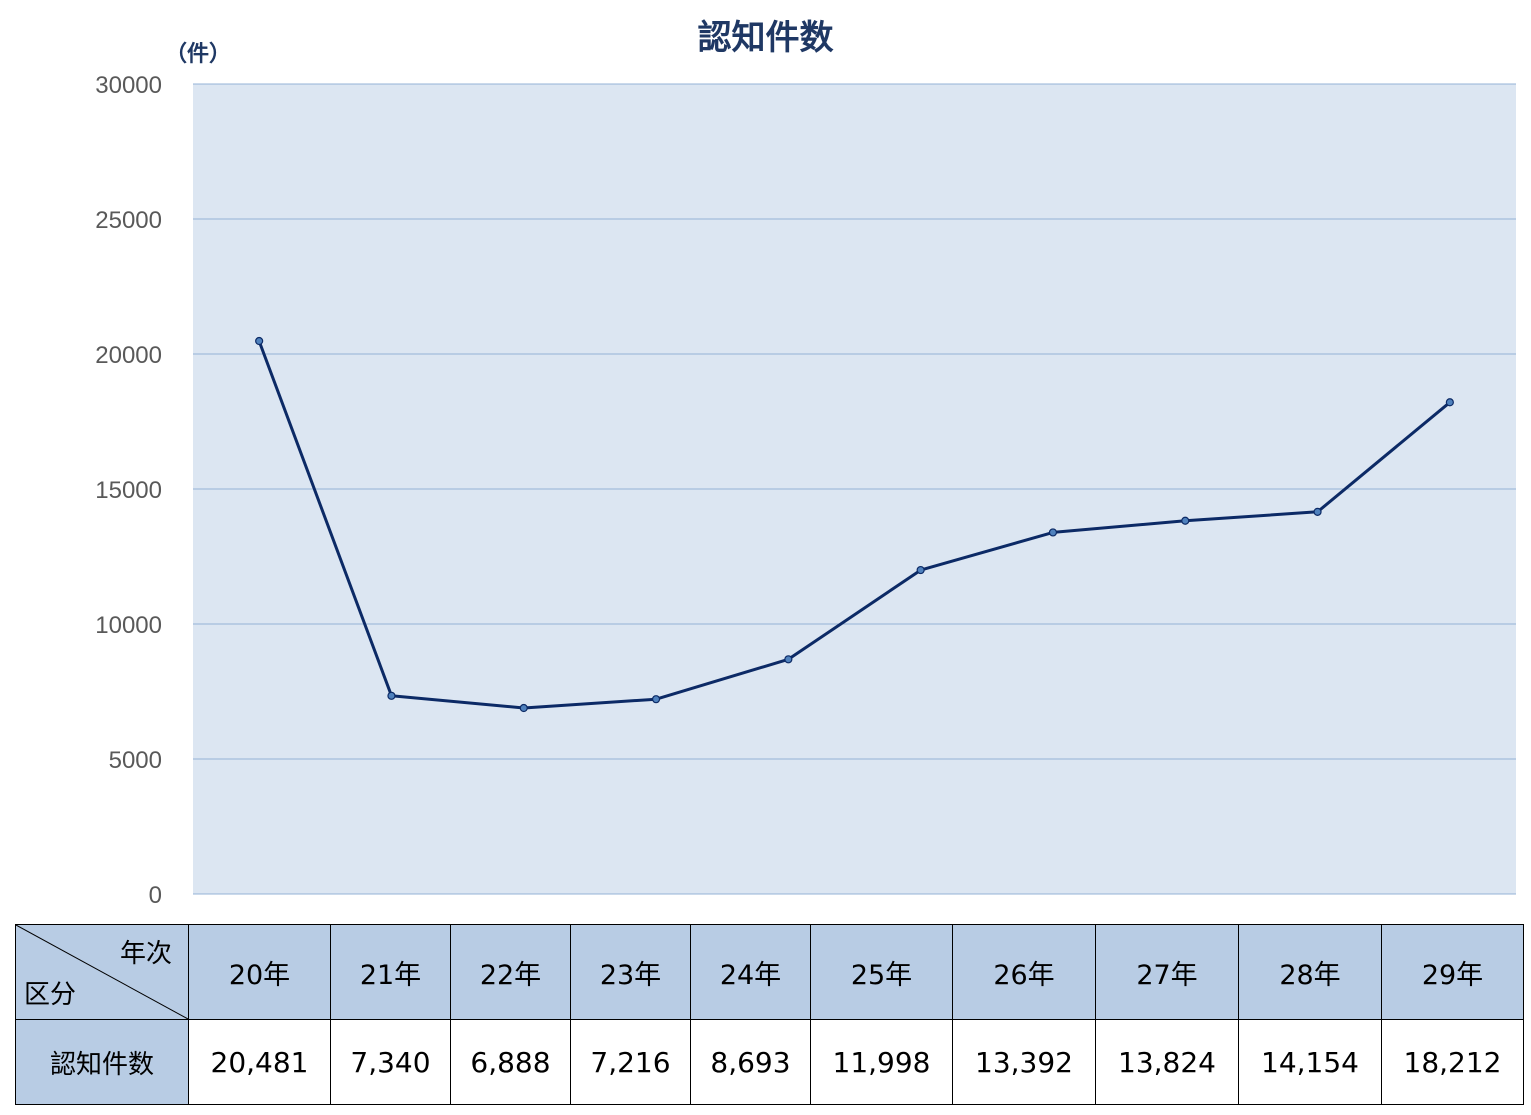 The image size is (1531, 1115). What do you see at coordinates (881, 972) in the screenshot?
I see `table-header-cell: 25年` at bounding box center [881, 972].